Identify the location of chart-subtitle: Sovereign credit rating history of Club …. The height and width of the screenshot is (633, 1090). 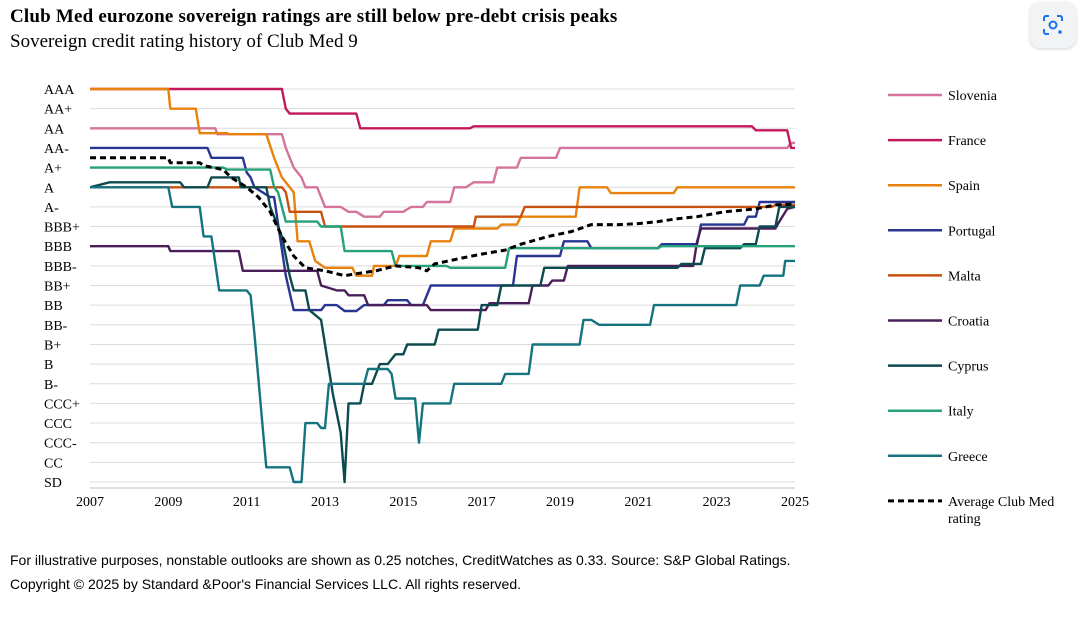
(184, 41).